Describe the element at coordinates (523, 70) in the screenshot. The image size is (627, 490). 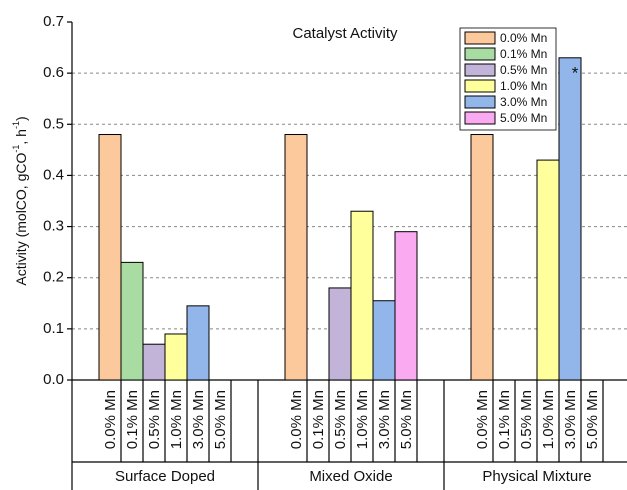
I see `legend-label: 0.5% Mn` at that location.